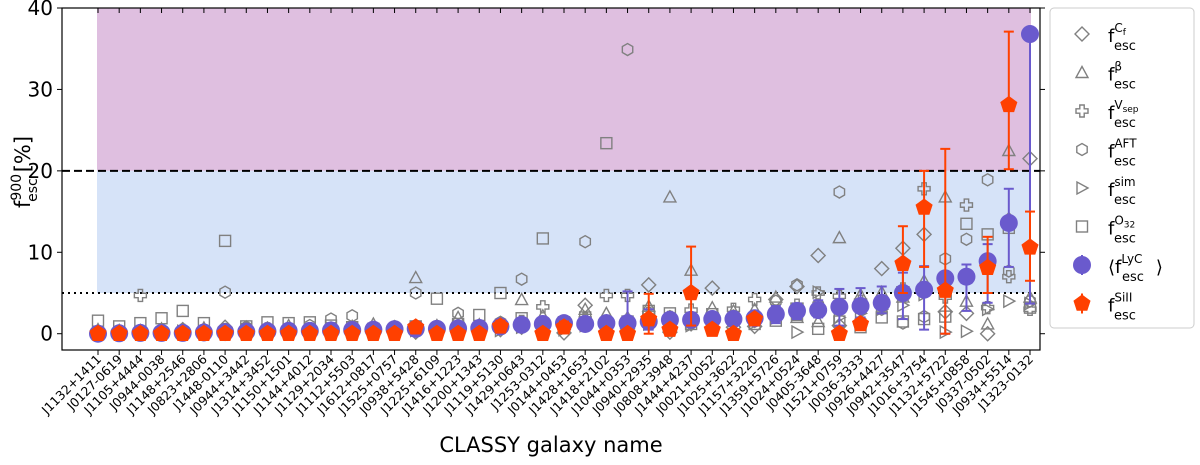  What do you see at coordinates (1122, 37) in the screenshot?
I see `legend-label-cf: fCf esc` at bounding box center [1122, 37].